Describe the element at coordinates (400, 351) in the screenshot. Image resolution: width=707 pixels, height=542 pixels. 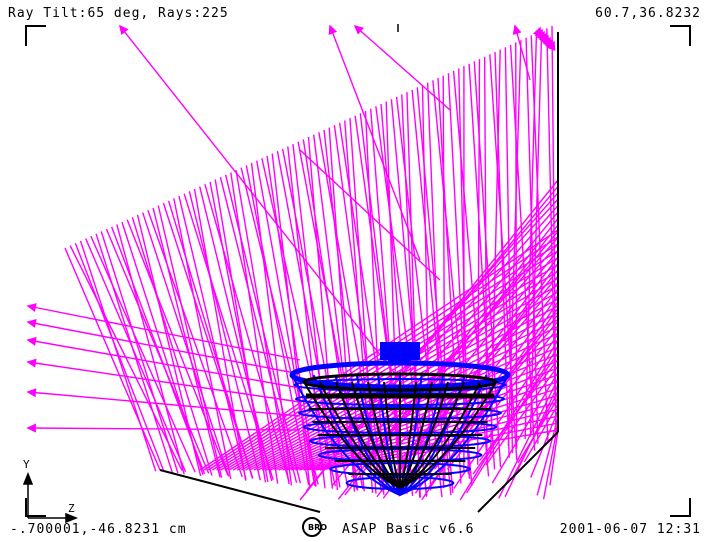
I see `lamp-cap` at that location.